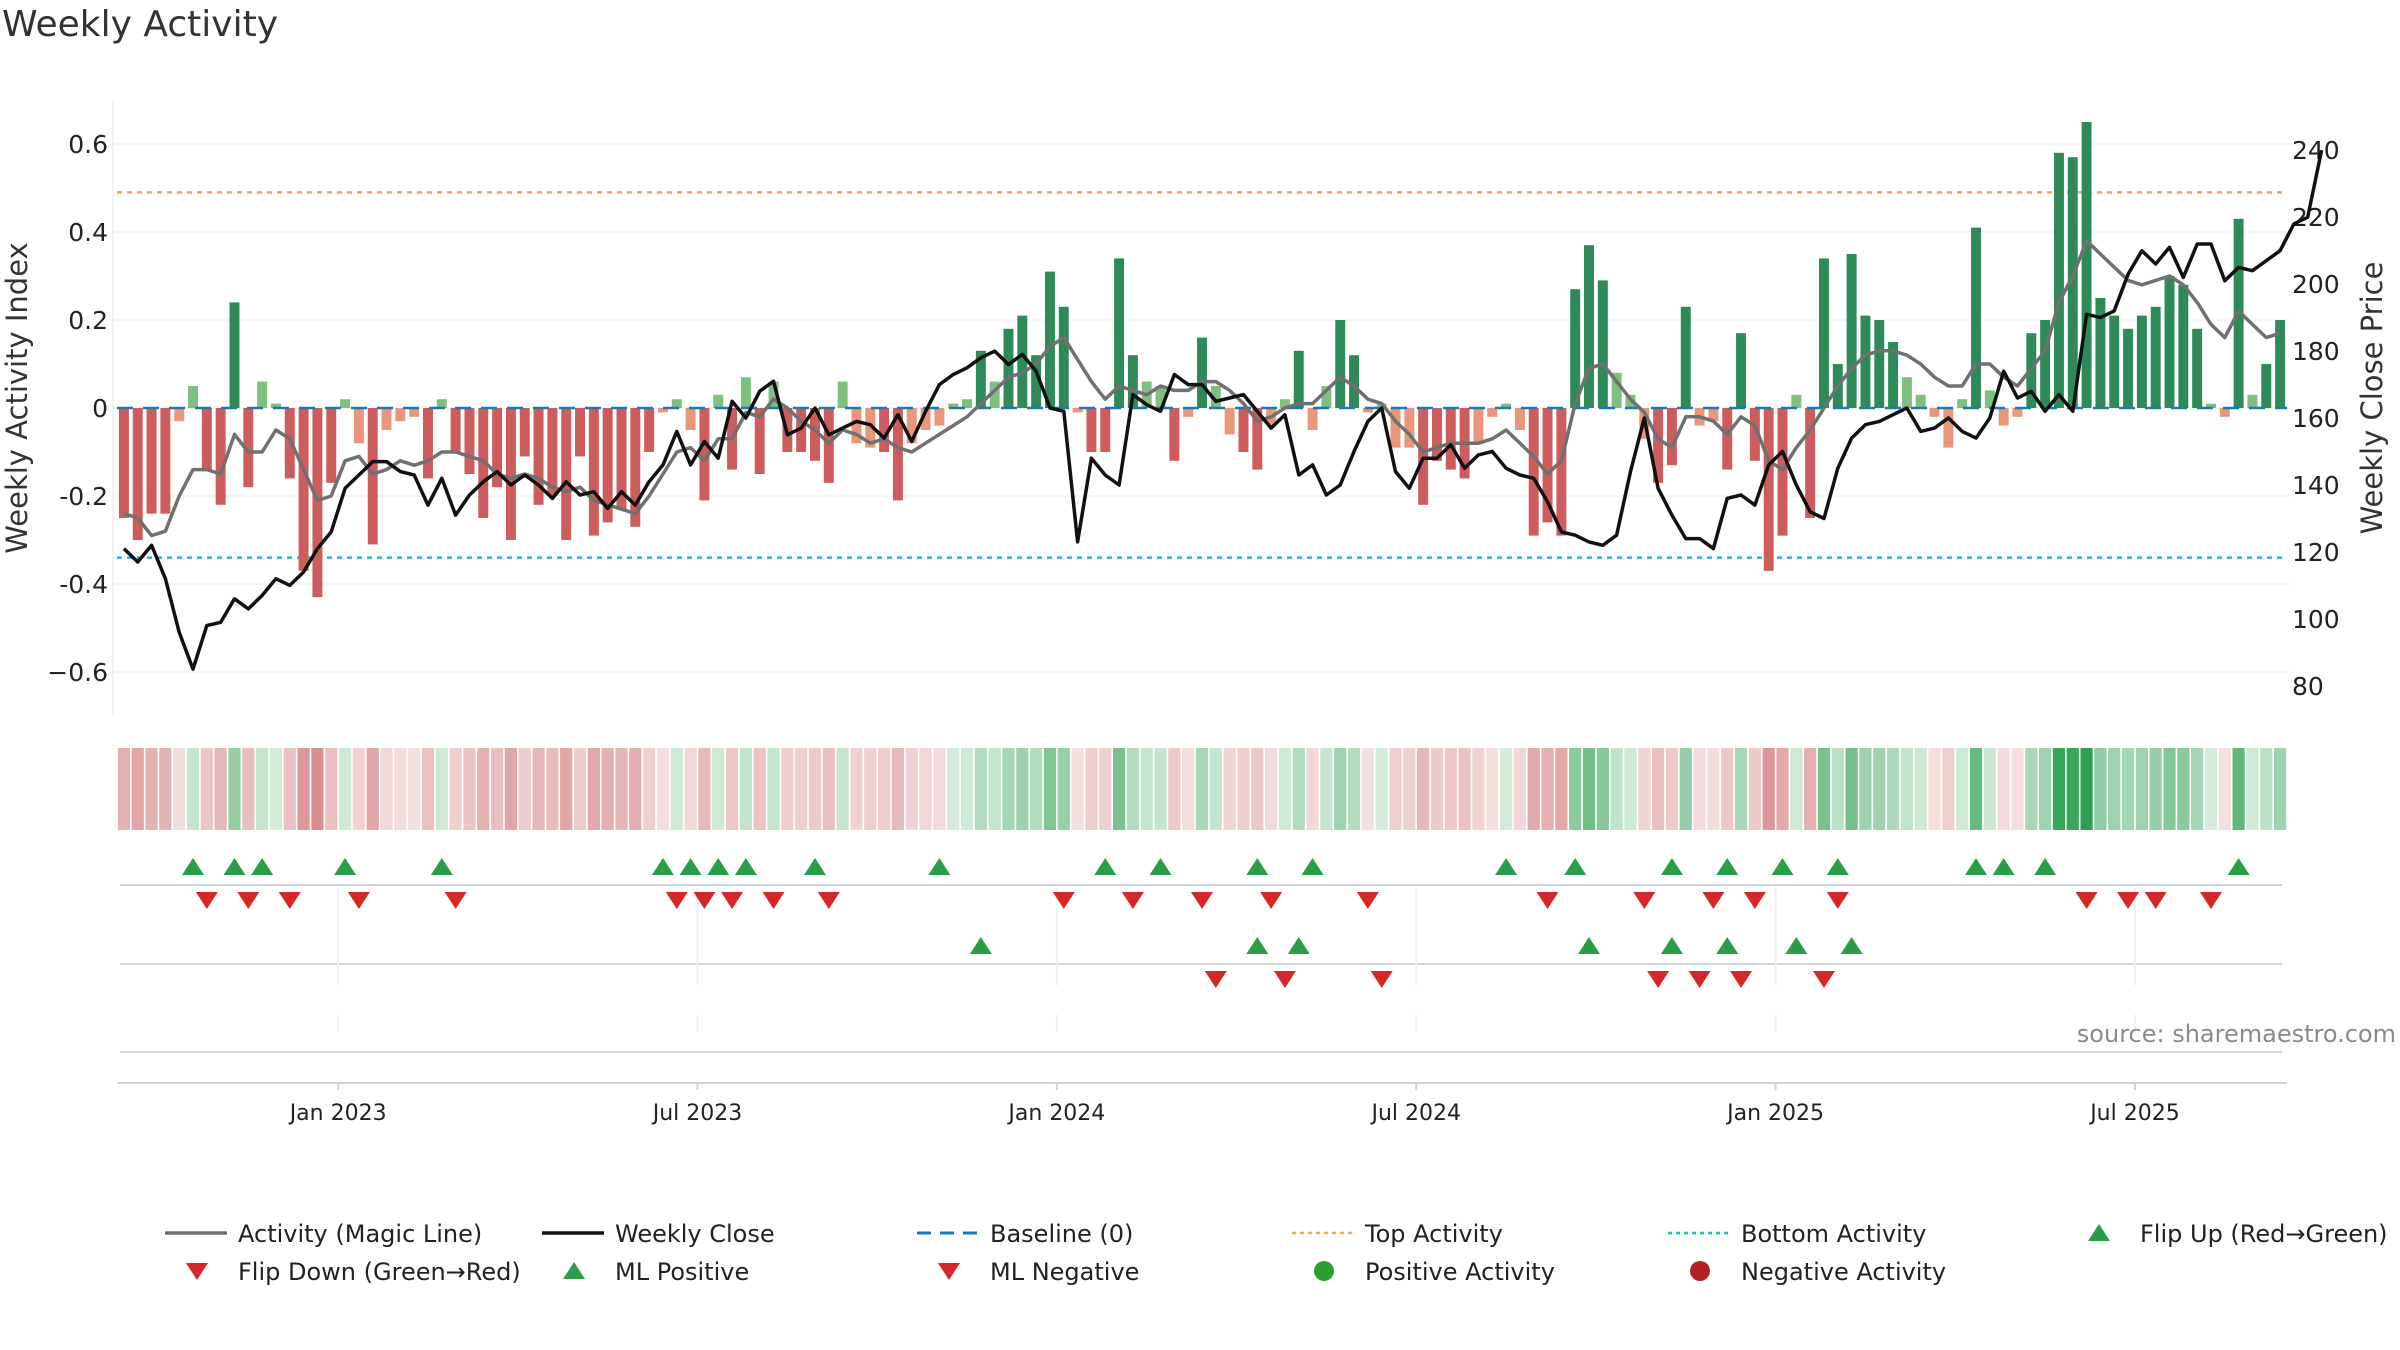 Image resolution: width=2400 pixels, height=1350 pixels. I want to click on right-tick-label: 200, so click(2316, 284).